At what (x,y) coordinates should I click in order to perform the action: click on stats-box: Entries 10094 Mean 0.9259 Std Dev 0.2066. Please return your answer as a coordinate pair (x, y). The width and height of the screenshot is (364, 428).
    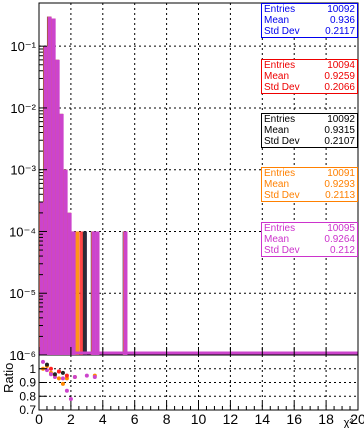
    Looking at the image, I should click on (309, 76).